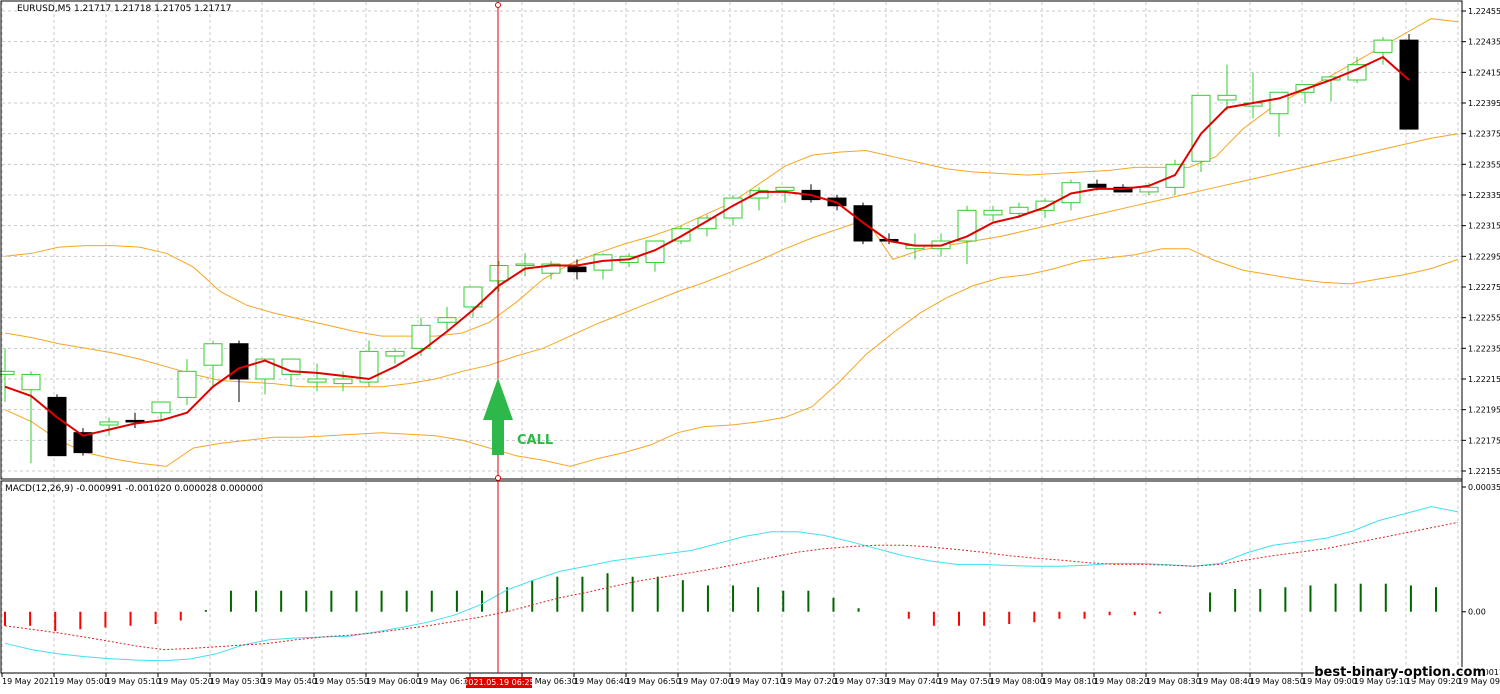  What do you see at coordinates (341, 681) in the screenshot?
I see `x-tick-label: 19 May 05:50` at bounding box center [341, 681].